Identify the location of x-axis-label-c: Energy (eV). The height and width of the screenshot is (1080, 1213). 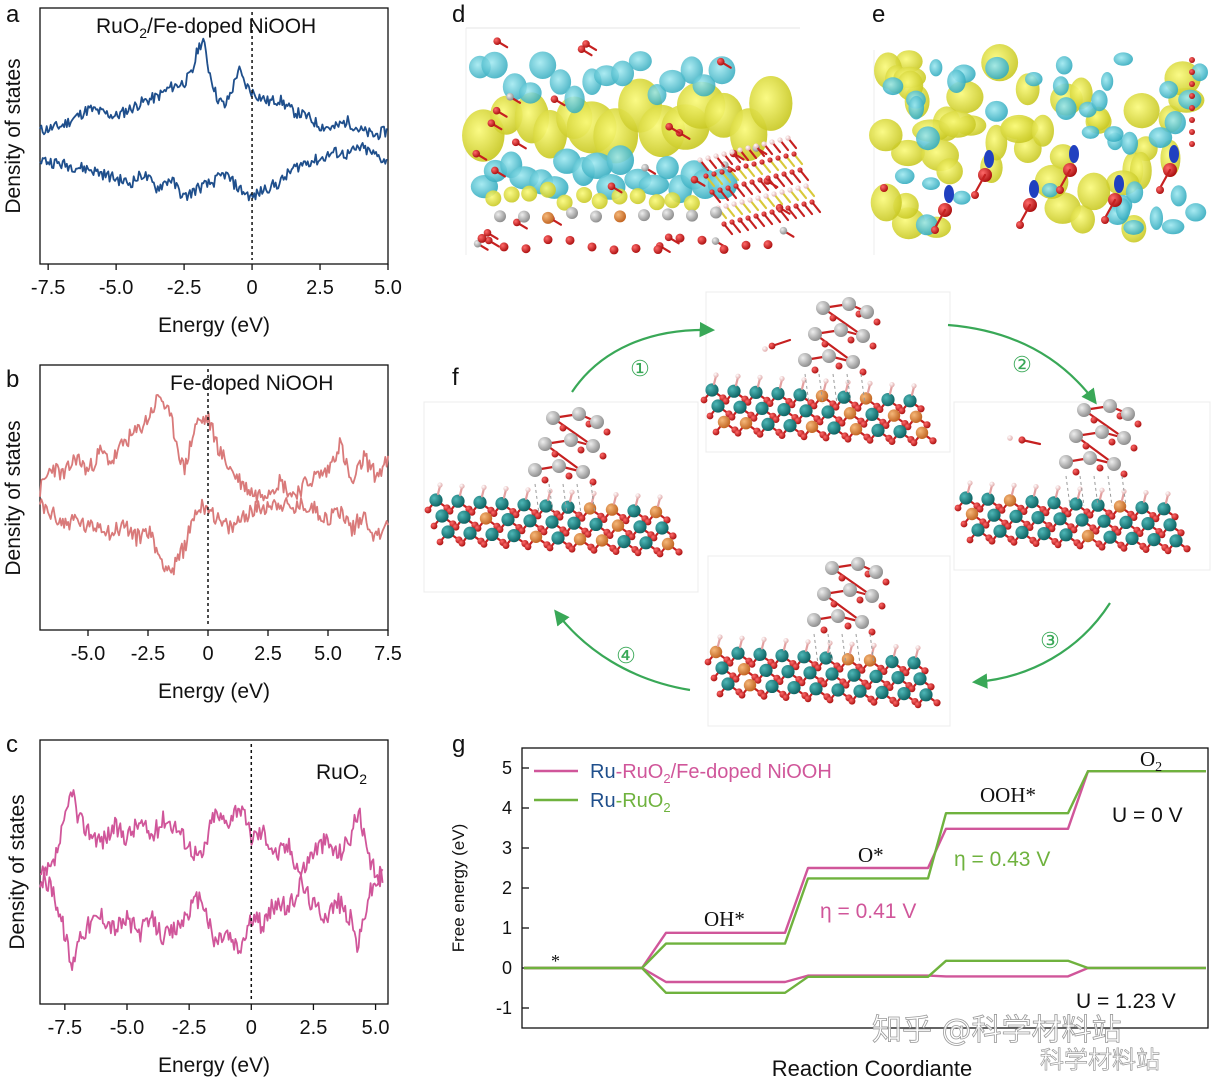
(214, 1065).